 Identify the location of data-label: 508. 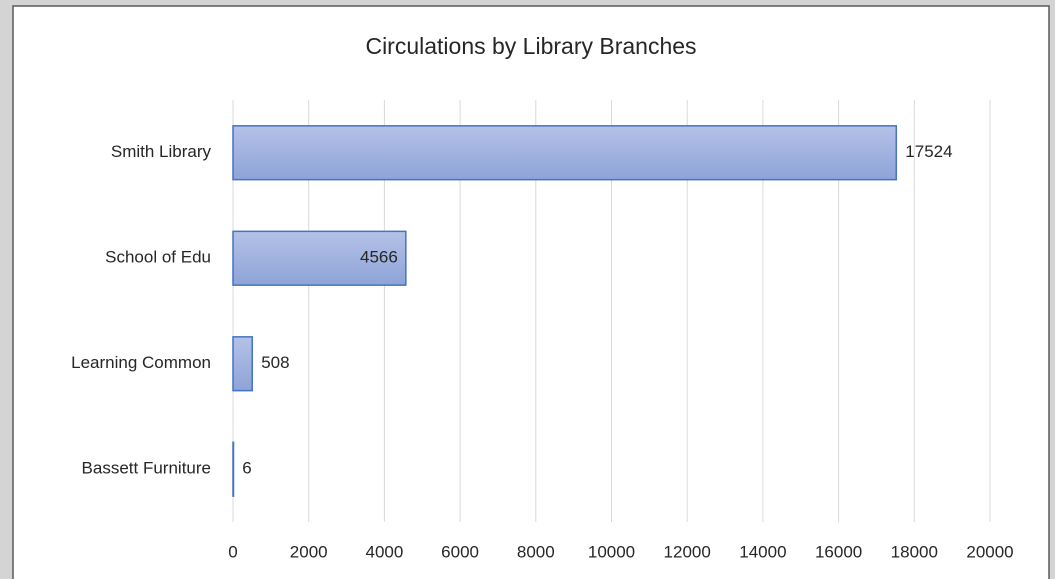
(275, 362).